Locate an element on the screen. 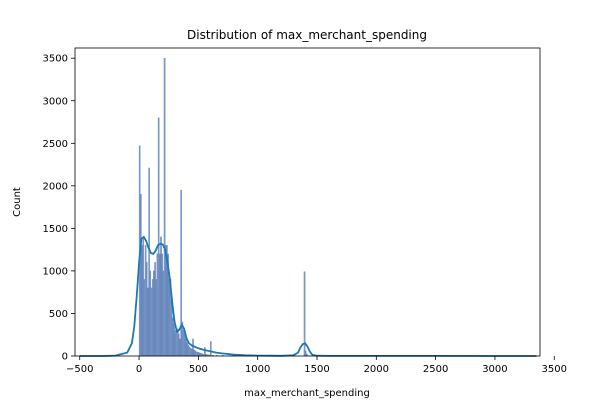 The image size is (600, 400). y-axis-ticks: 0 500 1000 1500 2000 2500 3000 3500 is located at coordinates (59, 208).